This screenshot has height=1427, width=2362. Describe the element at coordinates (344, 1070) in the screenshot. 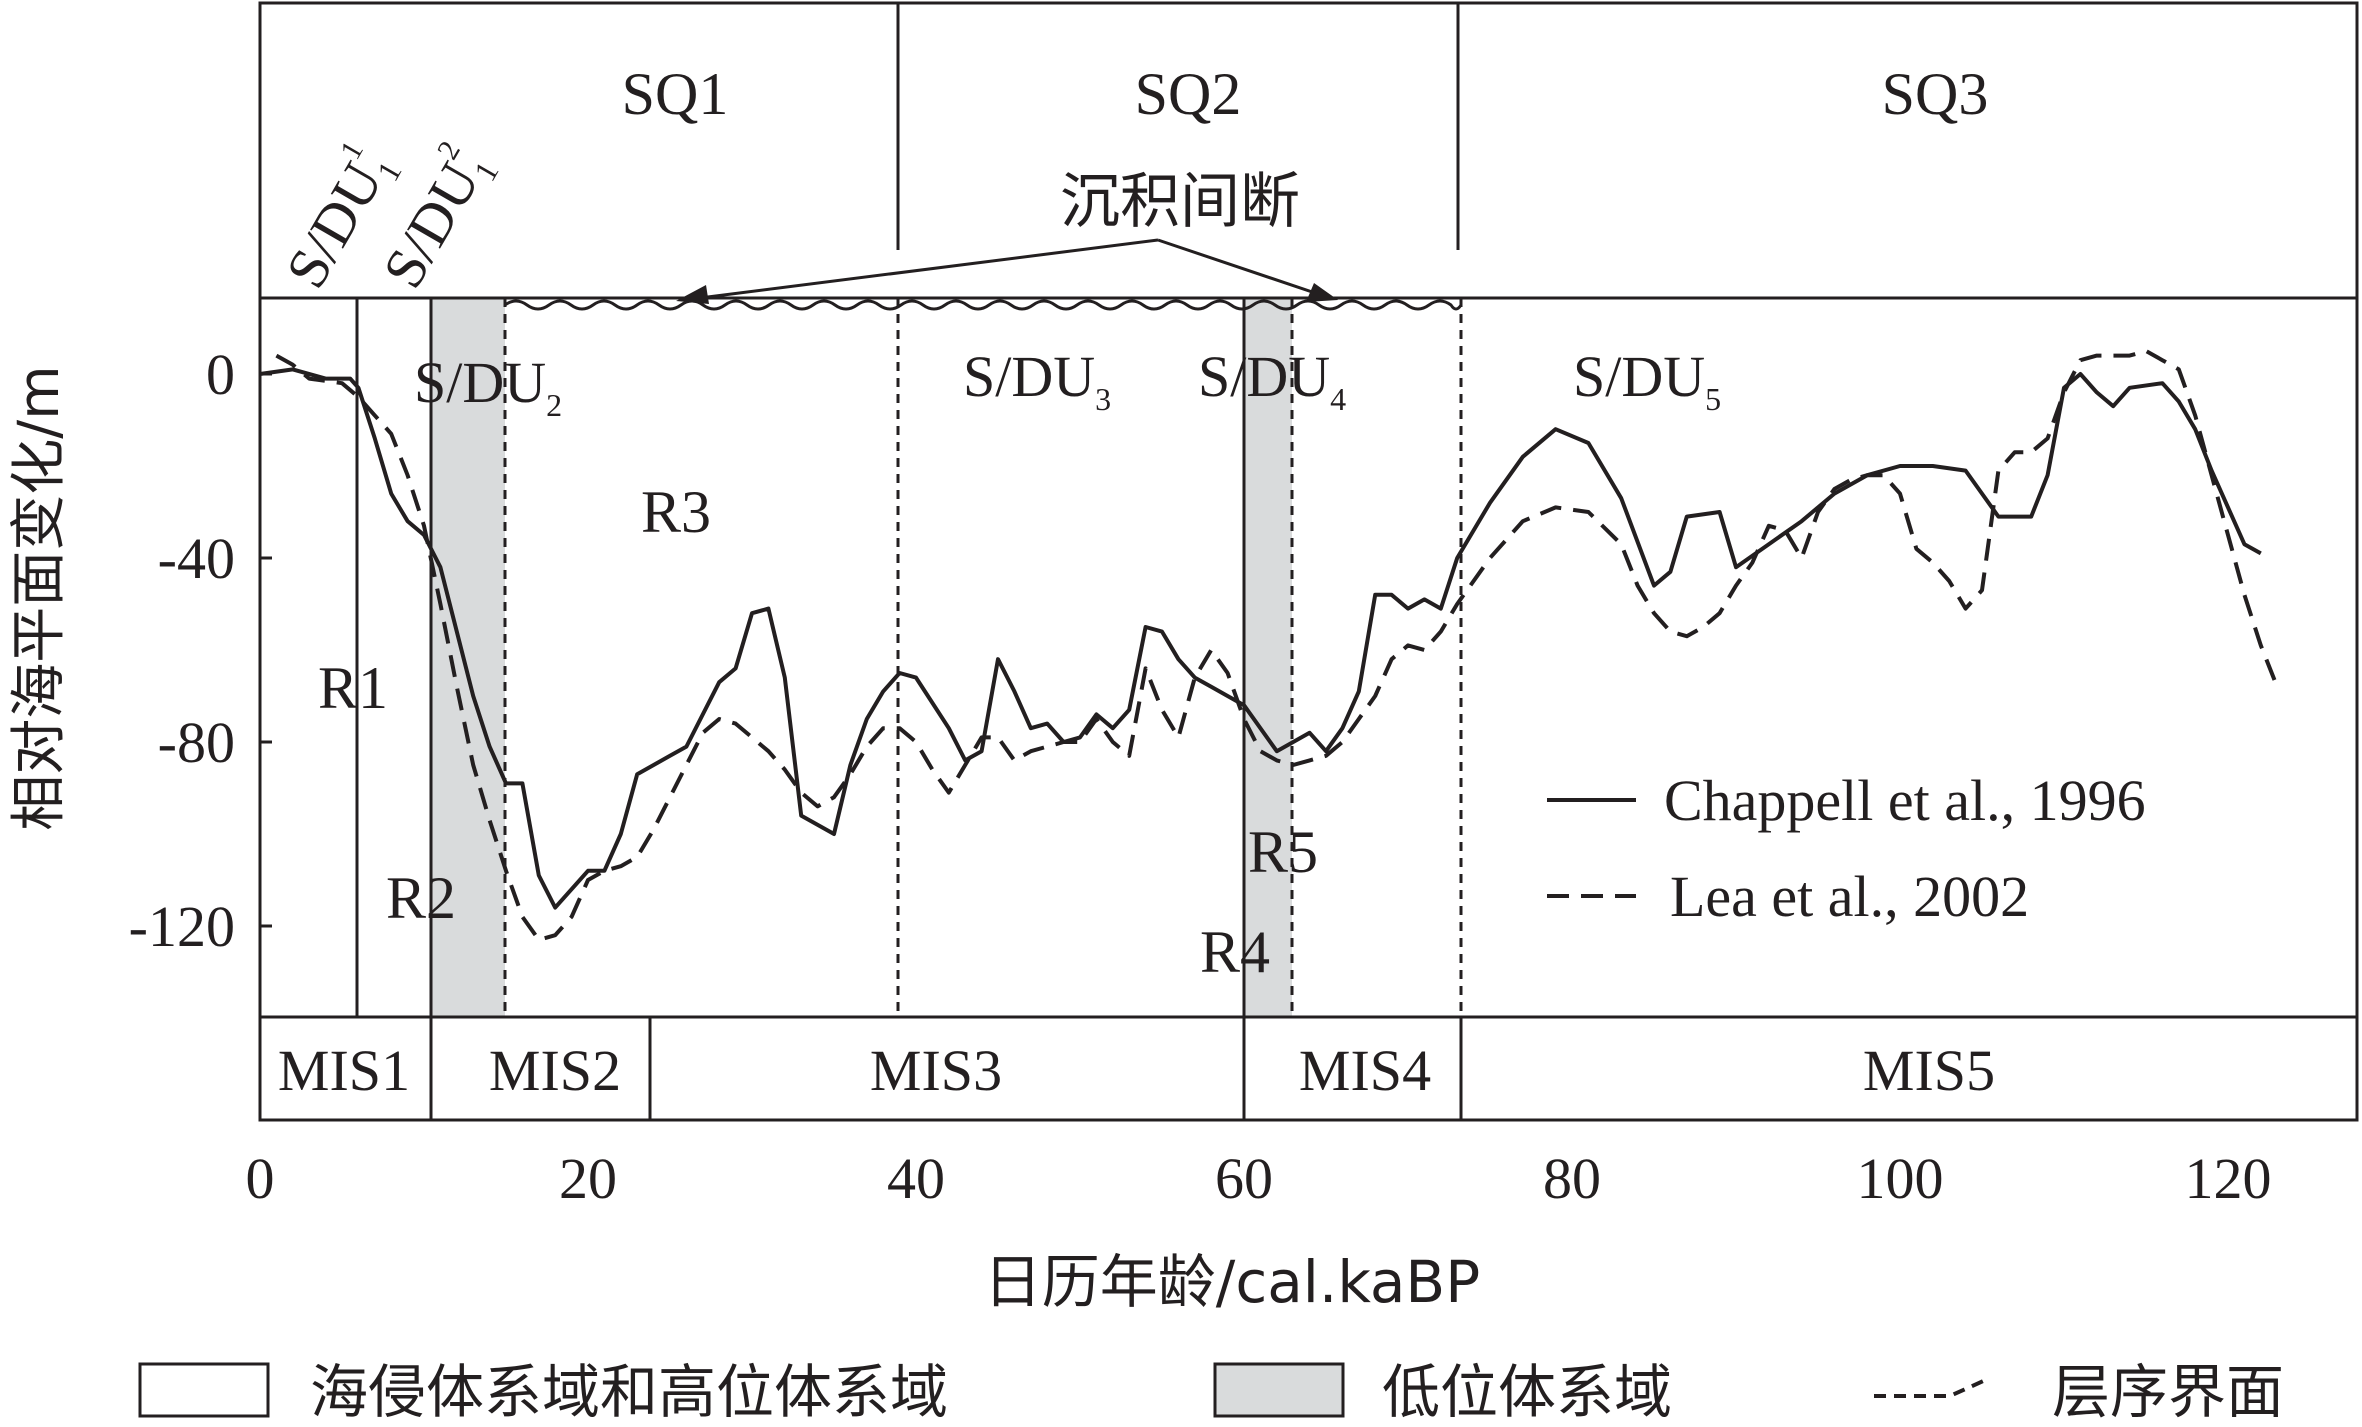

I see `mis-label-1: MIS1` at that location.